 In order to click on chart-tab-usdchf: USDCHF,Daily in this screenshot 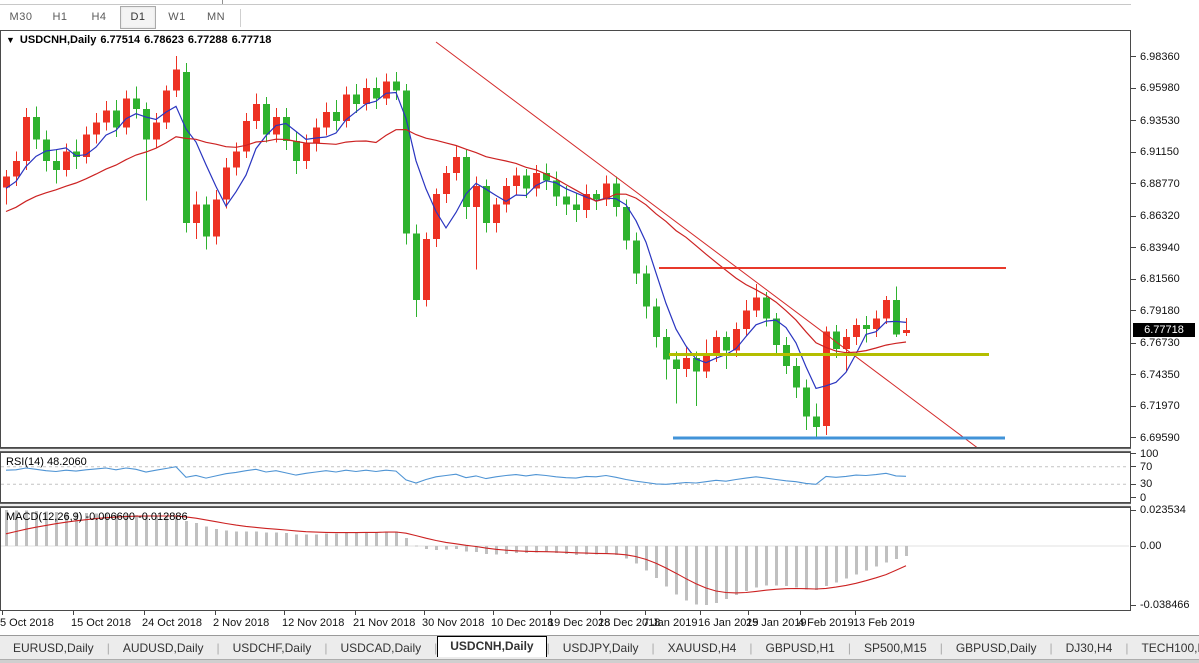, I will do `click(272, 647)`.